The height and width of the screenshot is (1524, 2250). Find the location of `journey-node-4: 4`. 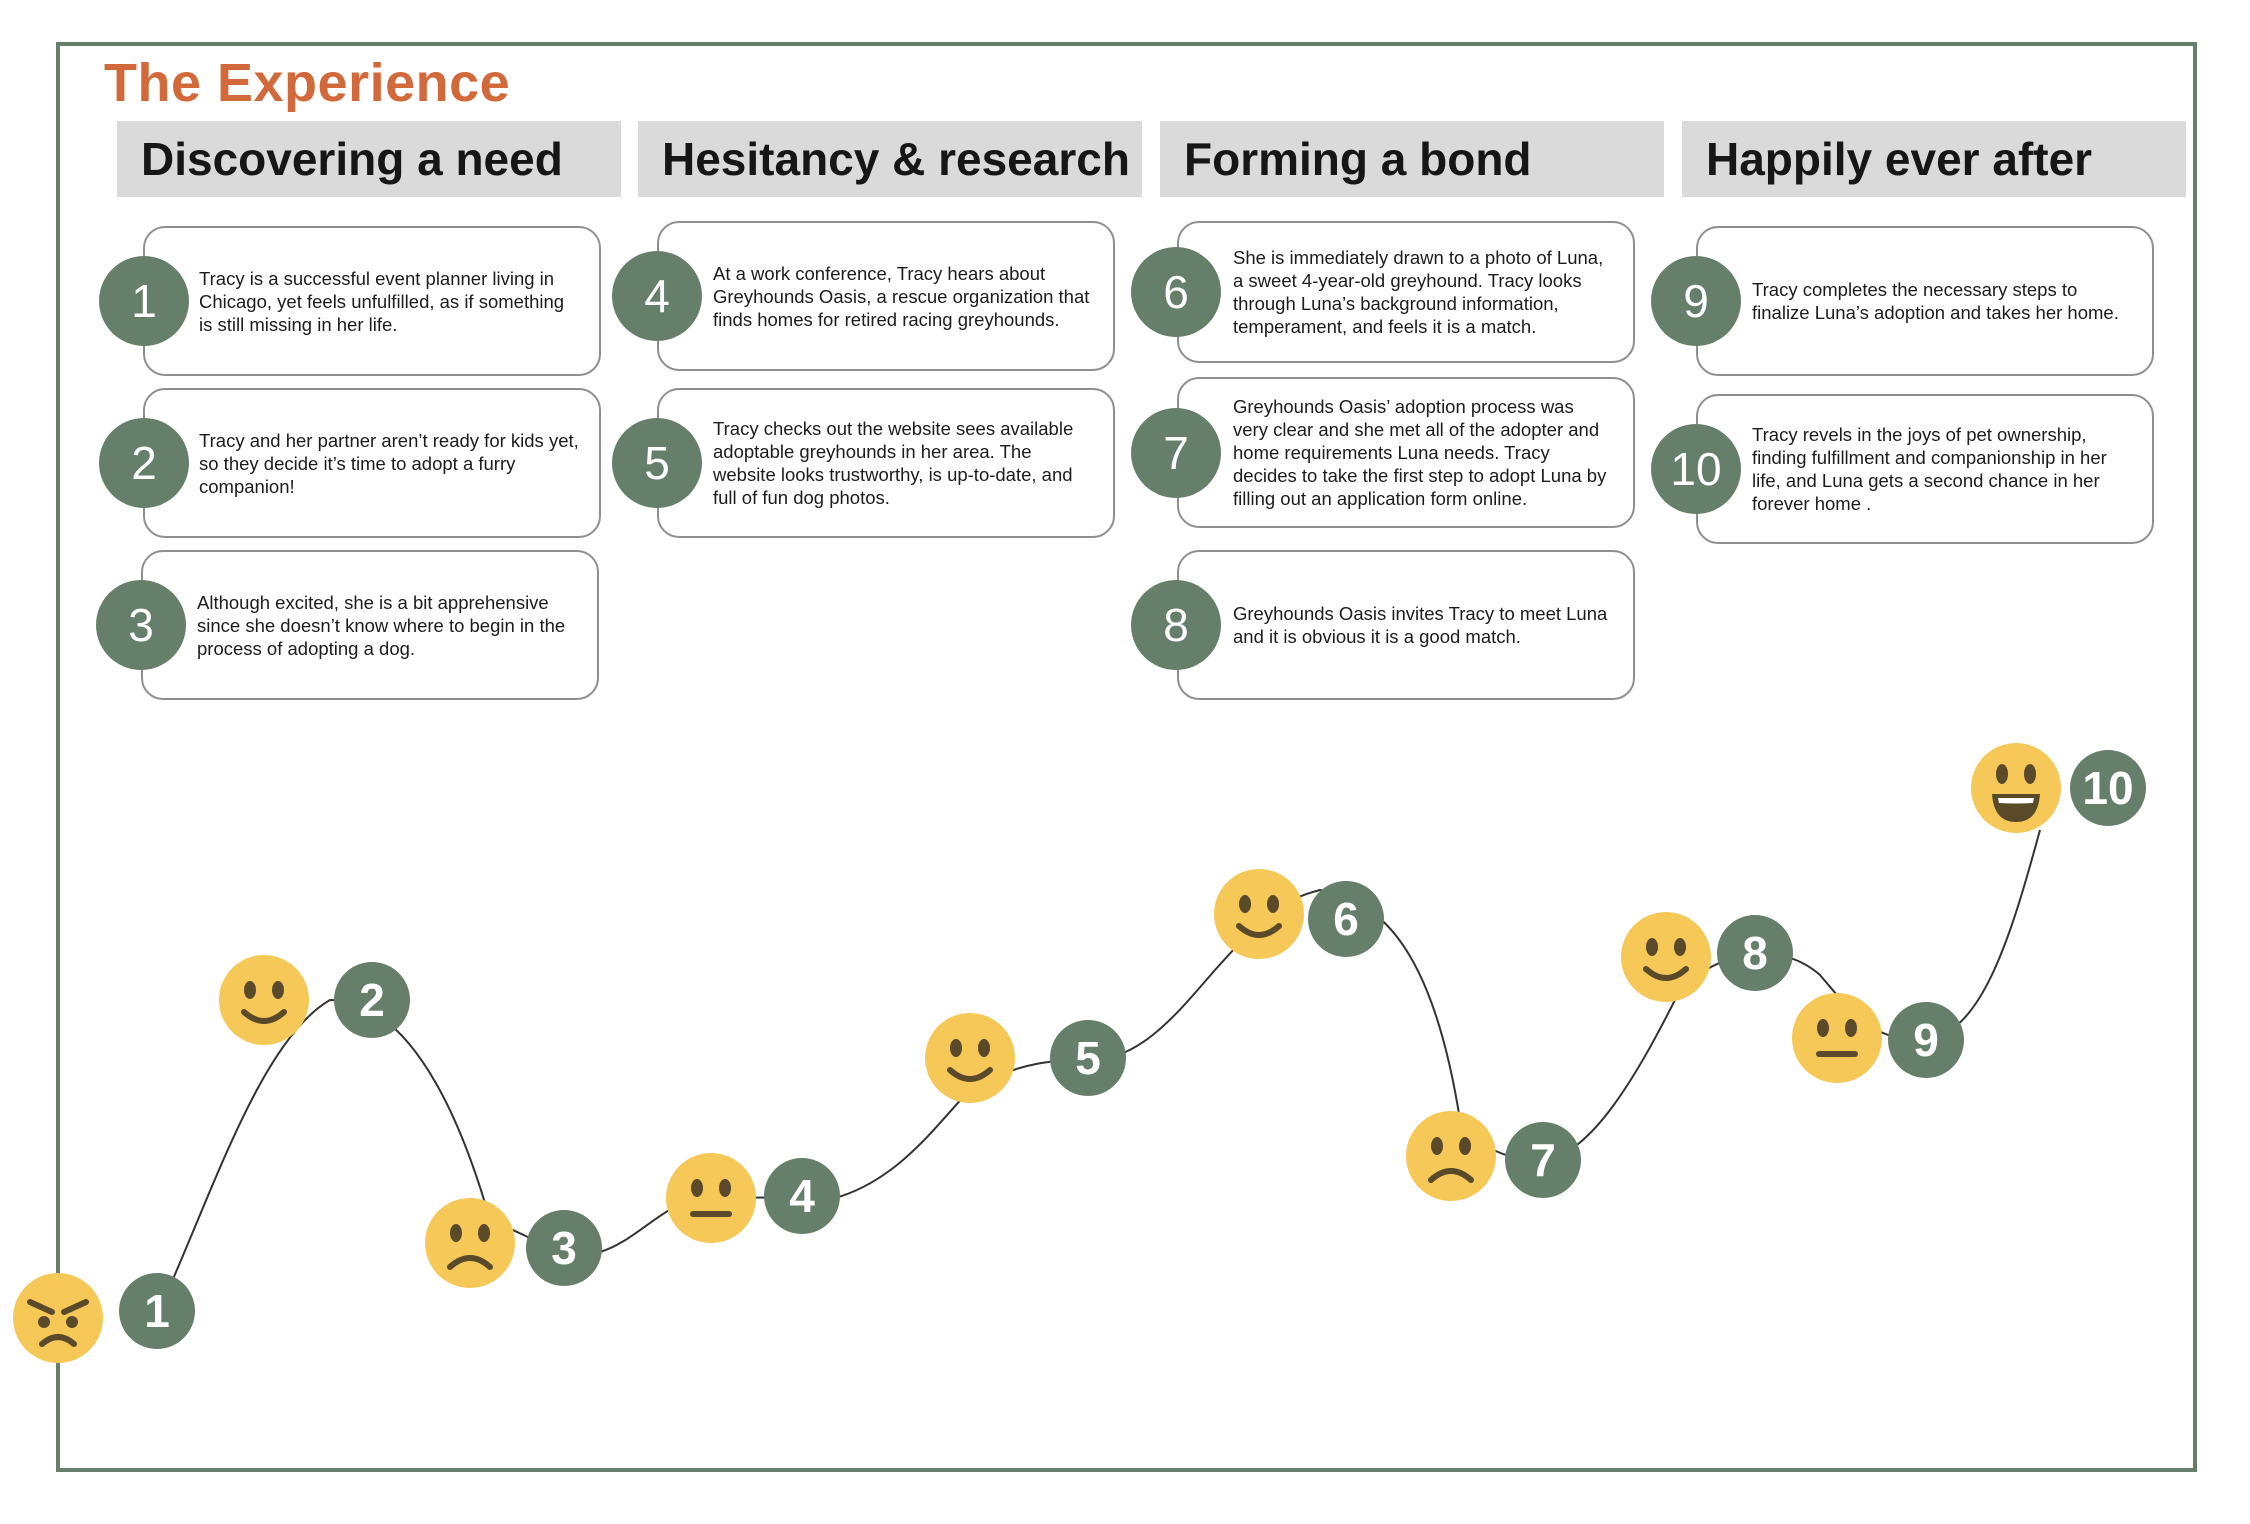

journey-node-4: 4 is located at coordinates (753, 1198).